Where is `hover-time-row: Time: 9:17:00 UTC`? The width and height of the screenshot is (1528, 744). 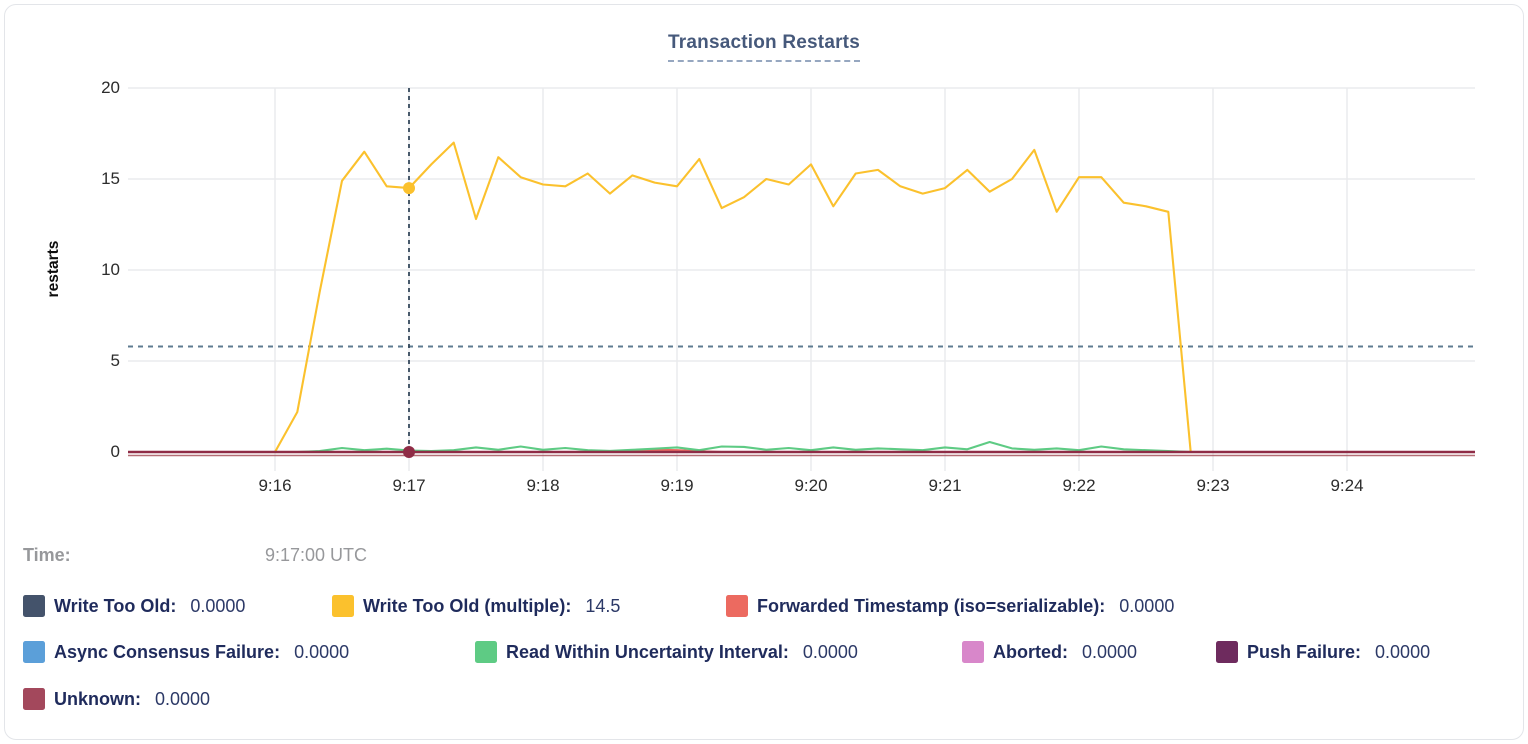
hover-time-row: Time: 9:17:00 UTC is located at coordinates (764, 557).